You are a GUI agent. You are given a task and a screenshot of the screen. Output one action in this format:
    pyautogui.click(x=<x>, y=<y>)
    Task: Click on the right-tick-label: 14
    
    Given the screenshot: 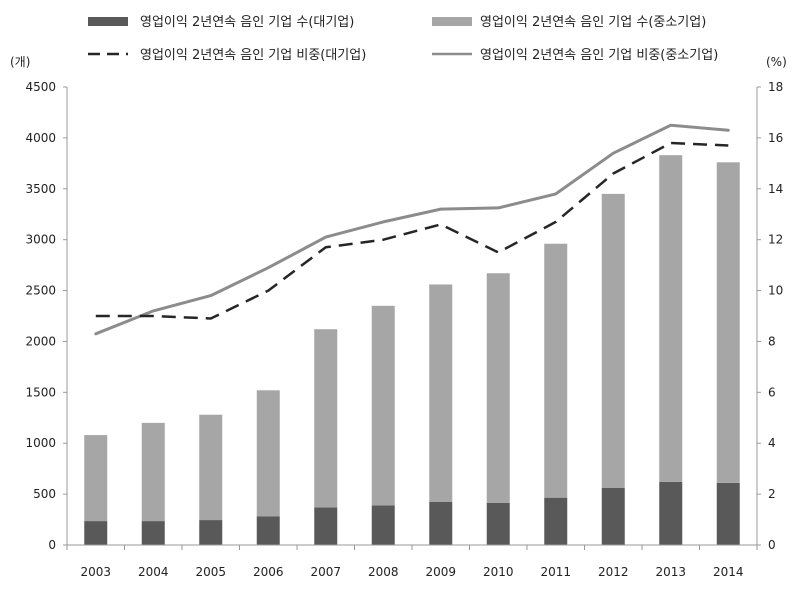 What is the action you would take?
    pyautogui.click(x=775, y=189)
    